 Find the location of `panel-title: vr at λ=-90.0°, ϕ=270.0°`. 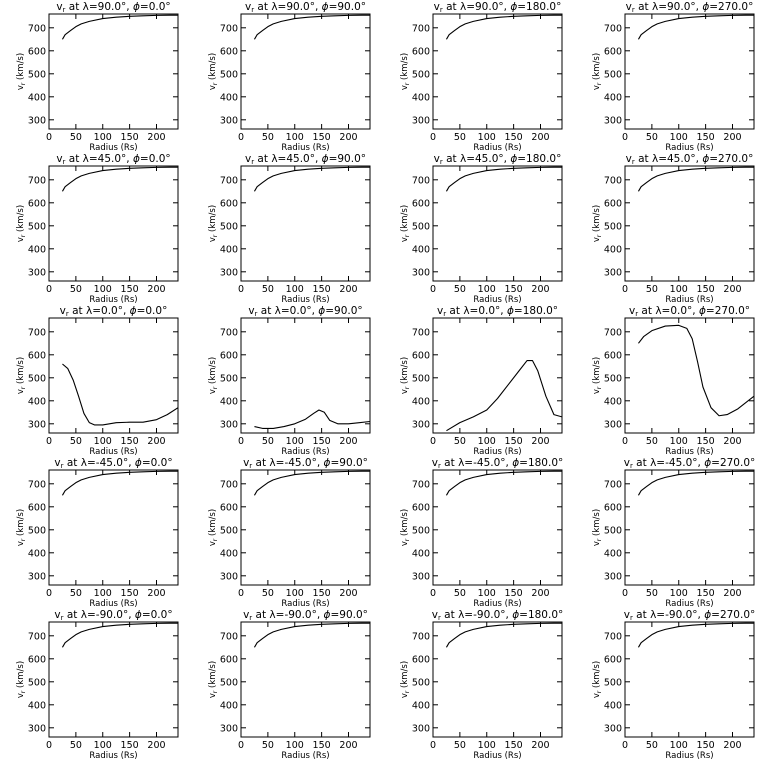

panel-title: vr at λ=-90.0°, ϕ=270.0° is located at coordinates (690, 615).